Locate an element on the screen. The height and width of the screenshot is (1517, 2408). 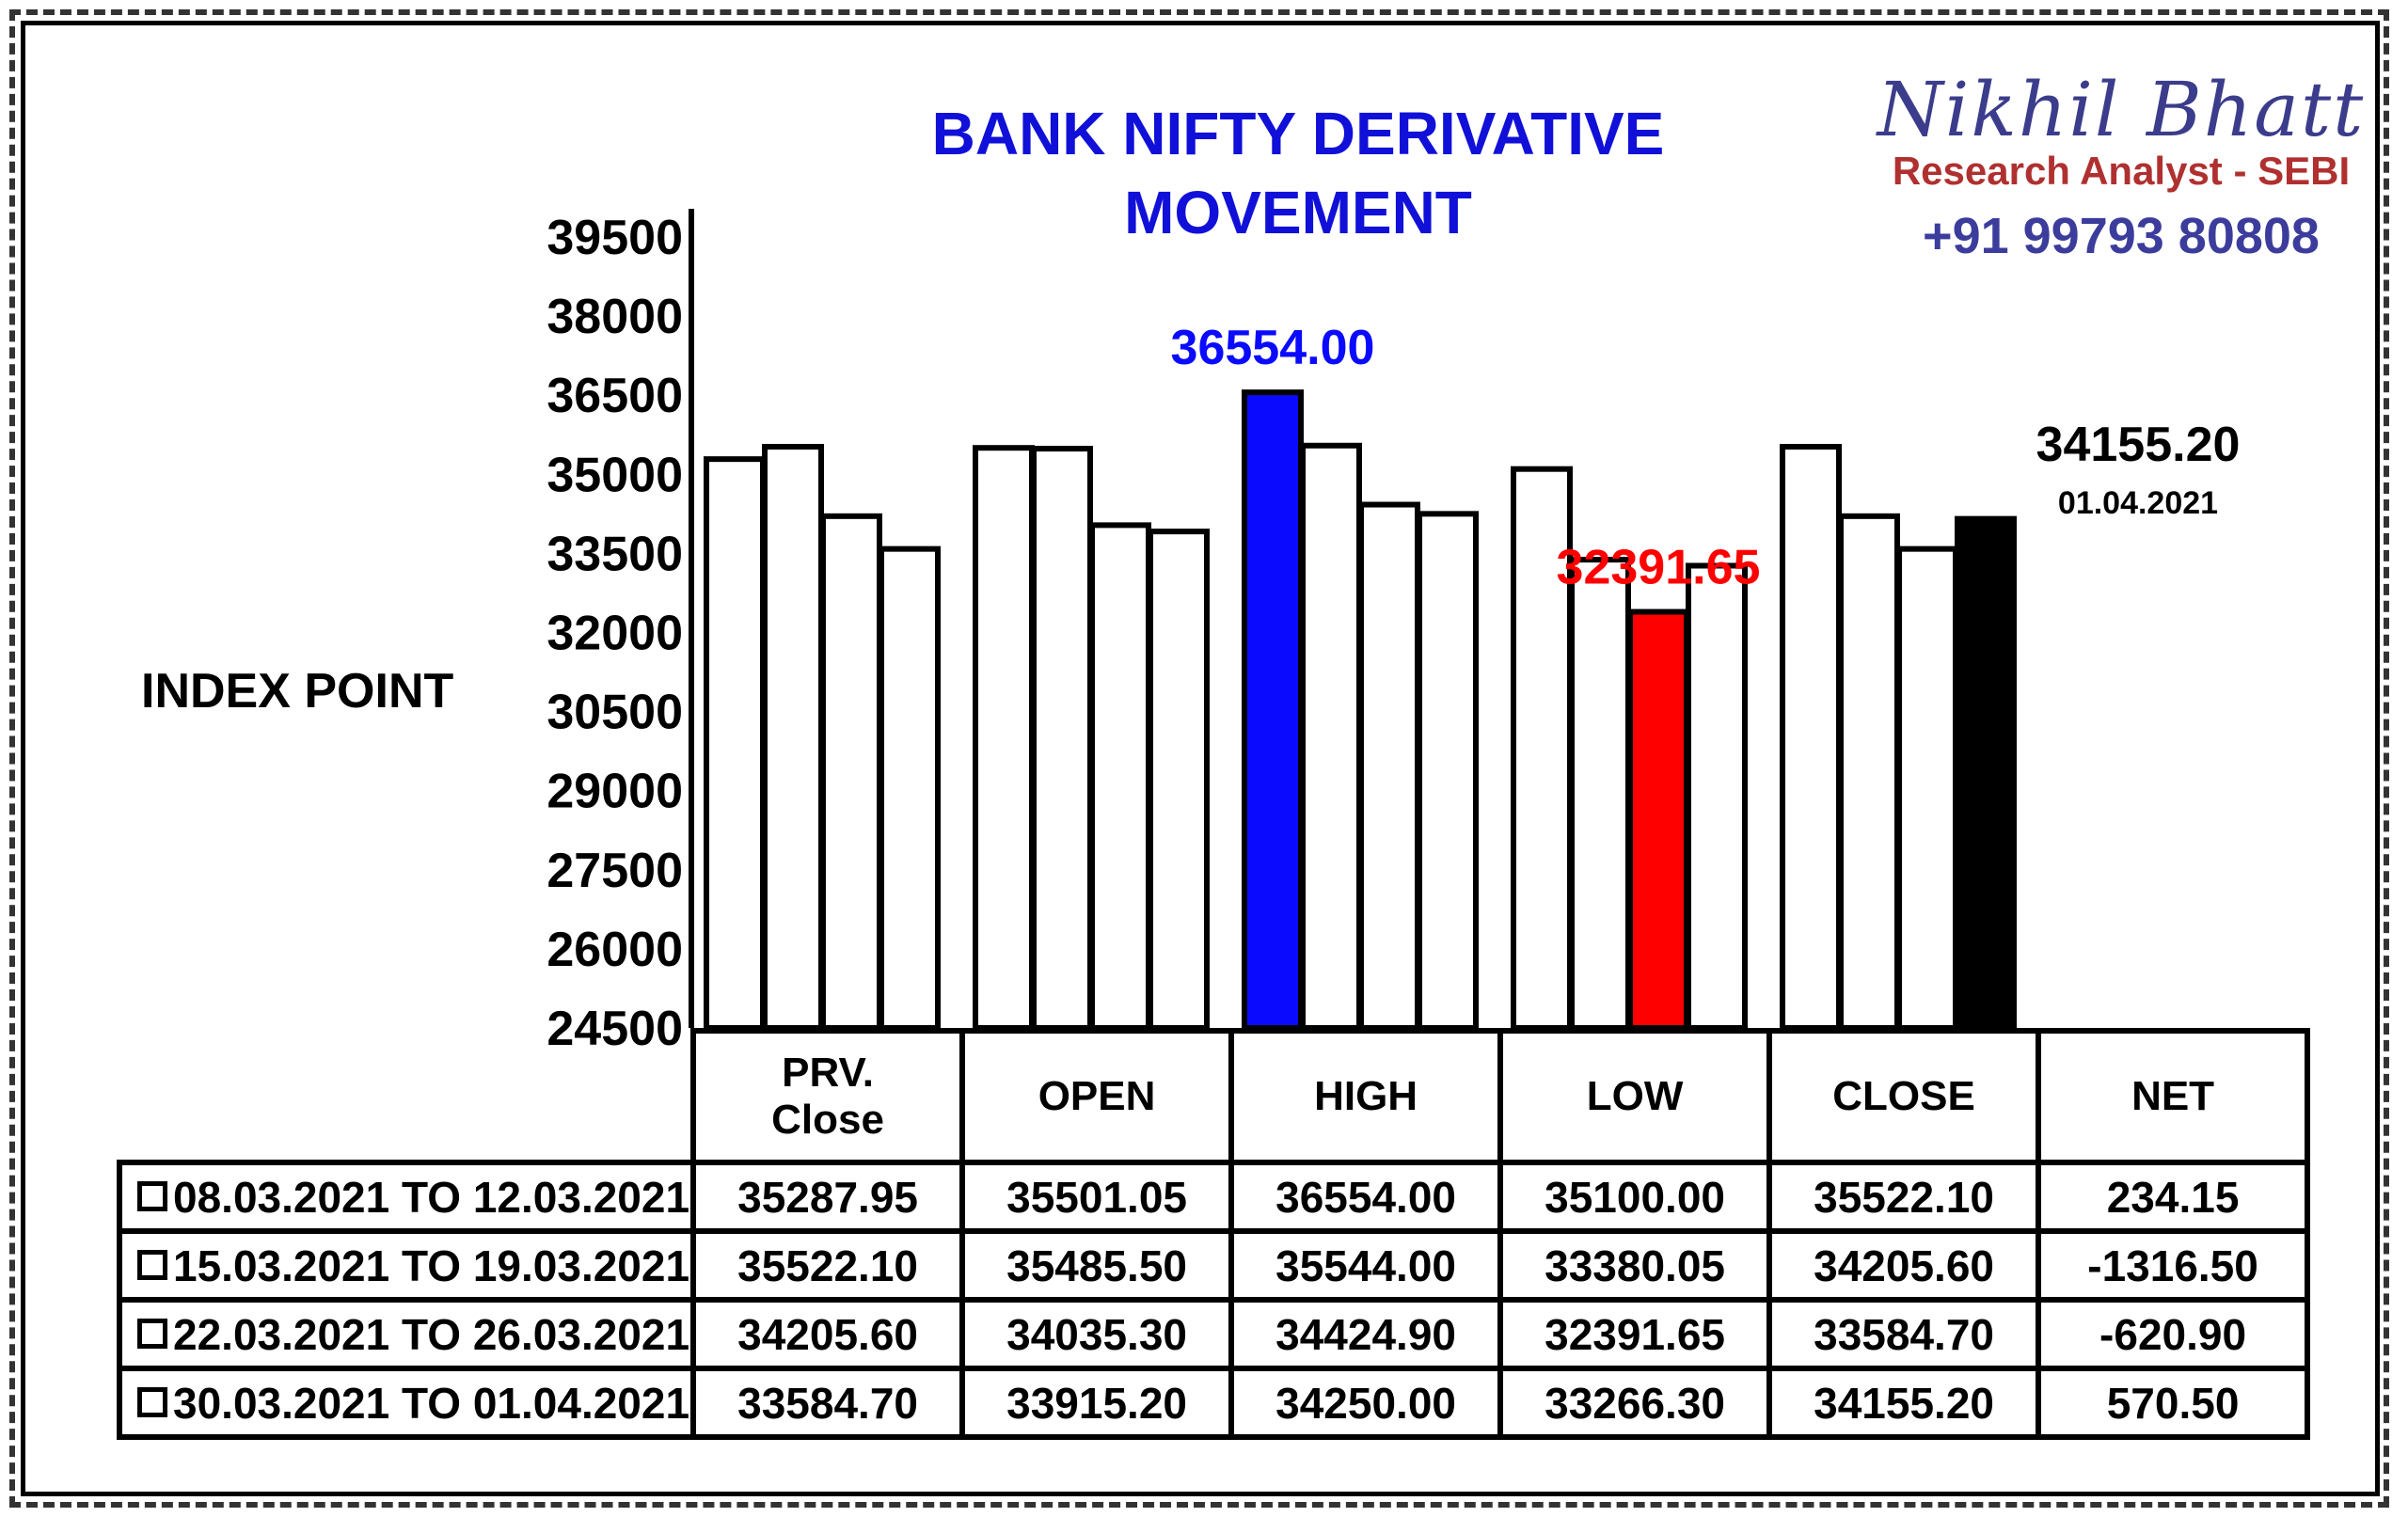
chart-title: BANK NIFTY DERIVATIVE MOVEMENT is located at coordinates (1298, 173).